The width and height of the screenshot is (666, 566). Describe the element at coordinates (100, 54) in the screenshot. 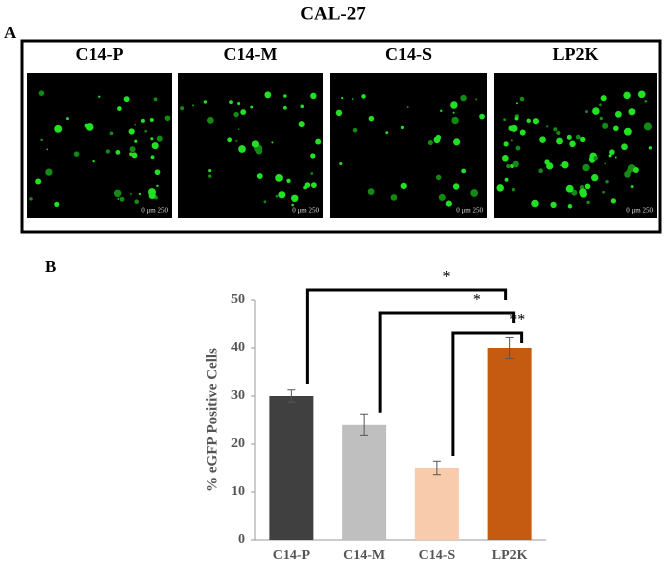

I see `image-label: C14-P` at that location.